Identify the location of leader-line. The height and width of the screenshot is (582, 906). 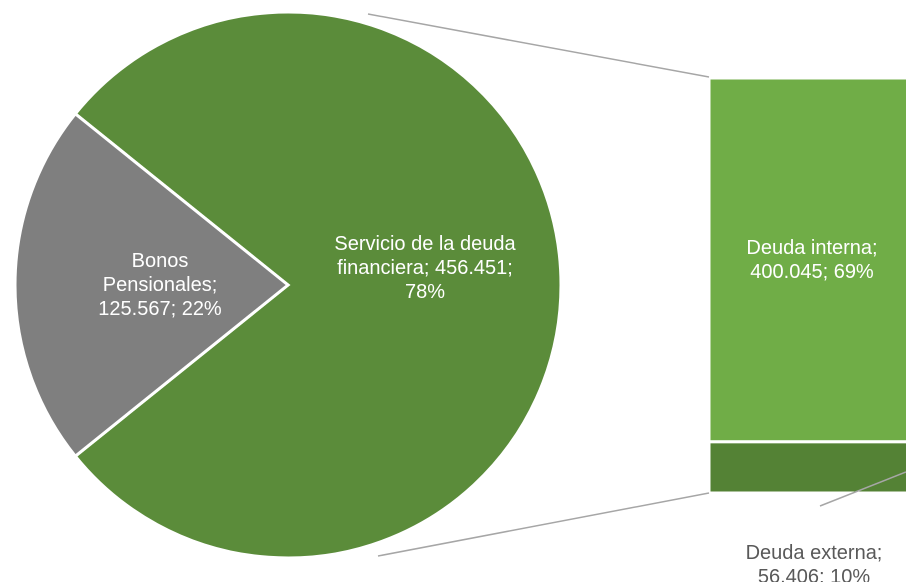
(862, 489).